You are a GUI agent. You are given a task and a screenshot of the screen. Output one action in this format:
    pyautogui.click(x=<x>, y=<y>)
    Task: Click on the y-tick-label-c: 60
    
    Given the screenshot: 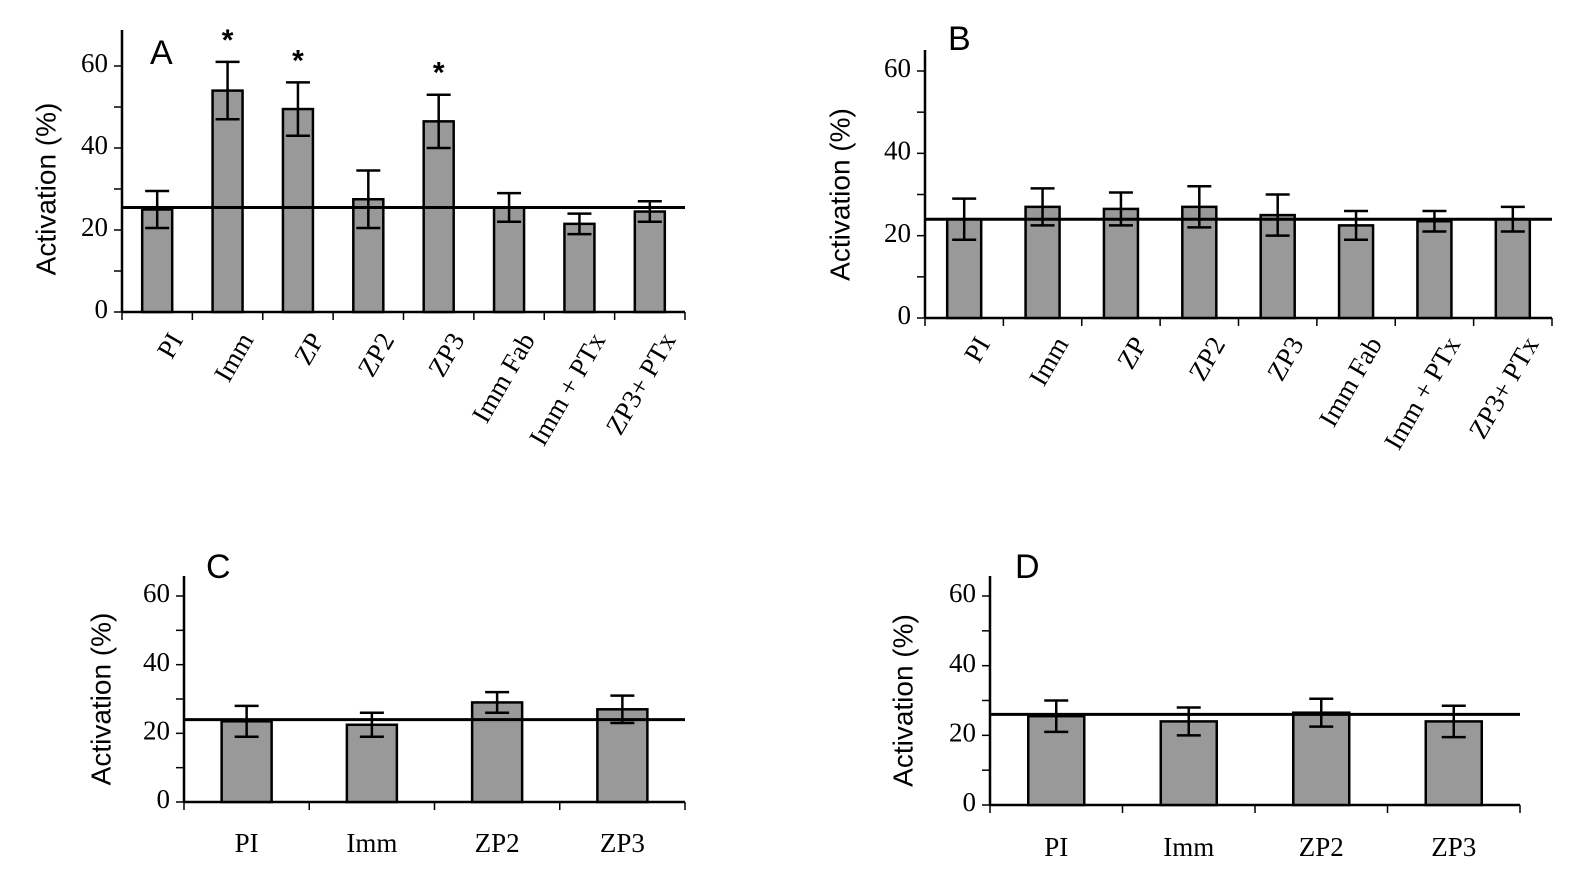 What is the action you would take?
    pyautogui.click(x=156, y=593)
    